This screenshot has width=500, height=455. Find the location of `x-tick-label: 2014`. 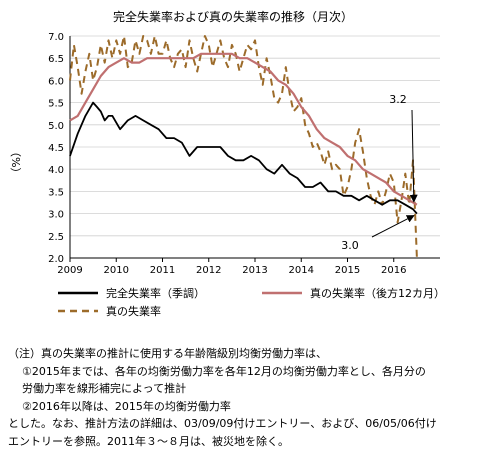

x-tick-label: 2014 is located at coordinates (301, 270).